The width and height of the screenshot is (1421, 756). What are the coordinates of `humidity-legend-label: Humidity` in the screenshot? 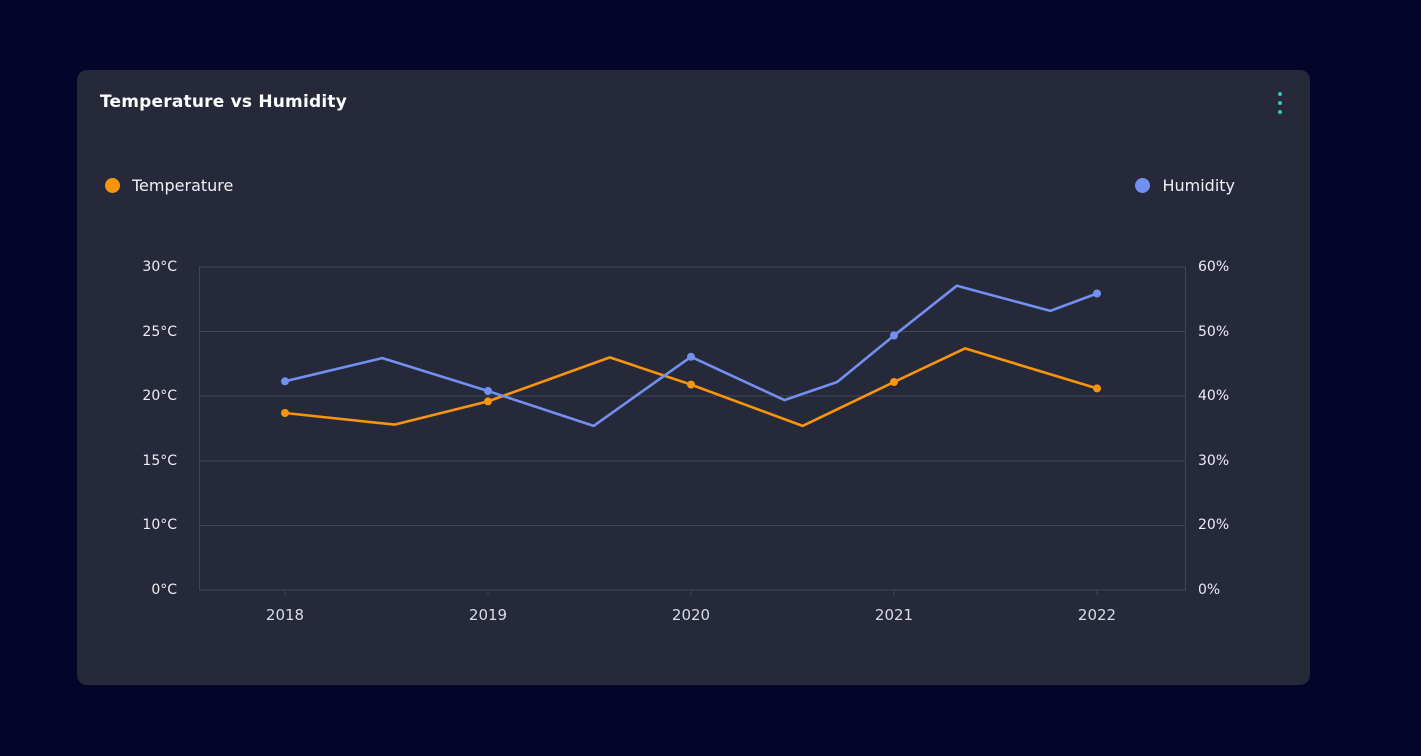 It's located at (1198, 185).